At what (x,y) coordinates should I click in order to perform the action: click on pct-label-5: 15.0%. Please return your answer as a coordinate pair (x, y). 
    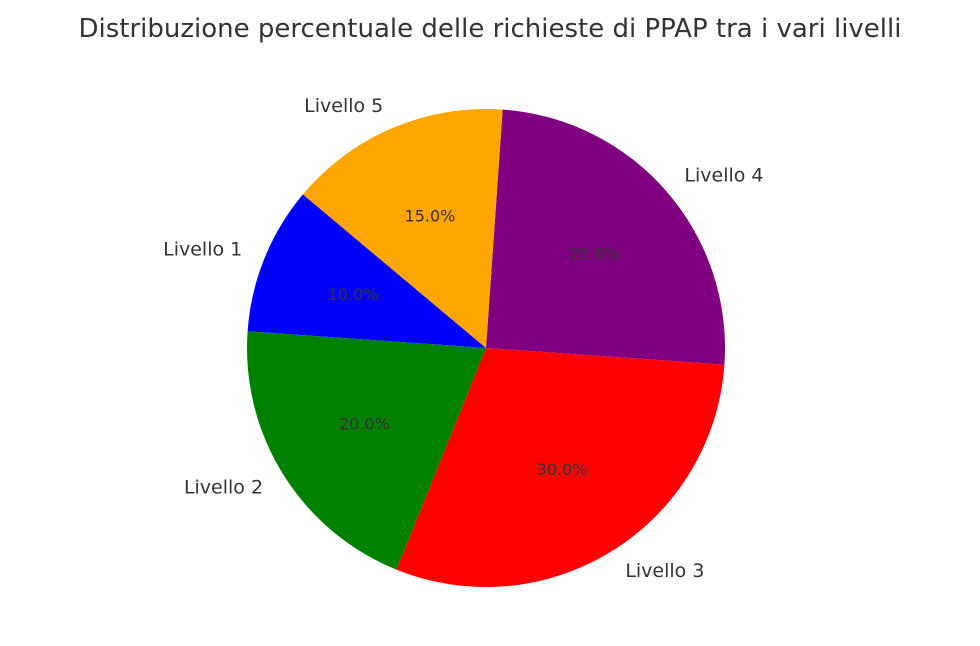
    Looking at the image, I should click on (430, 216).